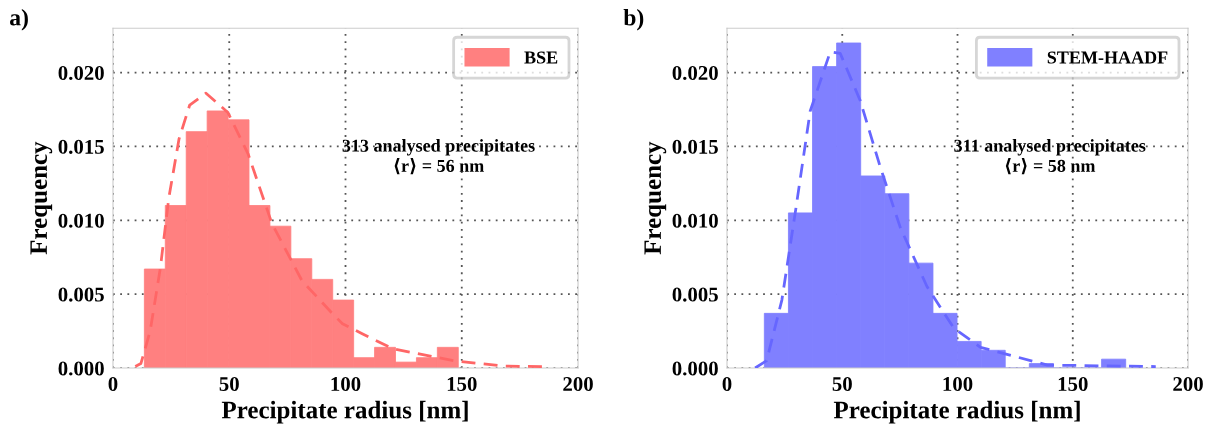 This screenshot has width=1220, height=434. What do you see at coordinates (541, 57) in the screenshot?
I see `legend-label: BSE` at bounding box center [541, 57].